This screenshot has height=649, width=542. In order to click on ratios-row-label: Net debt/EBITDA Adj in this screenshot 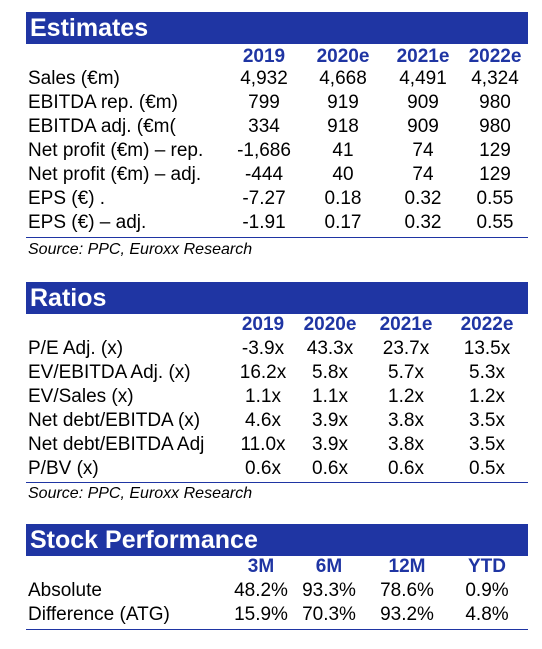, I will do `click(116, 444)`.